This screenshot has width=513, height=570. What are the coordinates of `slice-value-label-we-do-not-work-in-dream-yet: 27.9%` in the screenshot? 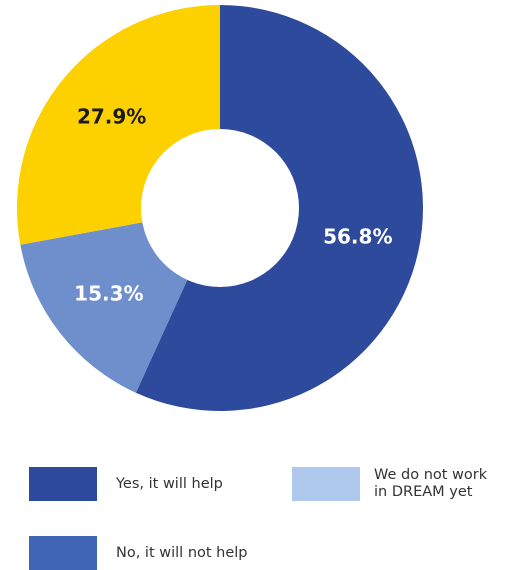 It's located at (111, 116).